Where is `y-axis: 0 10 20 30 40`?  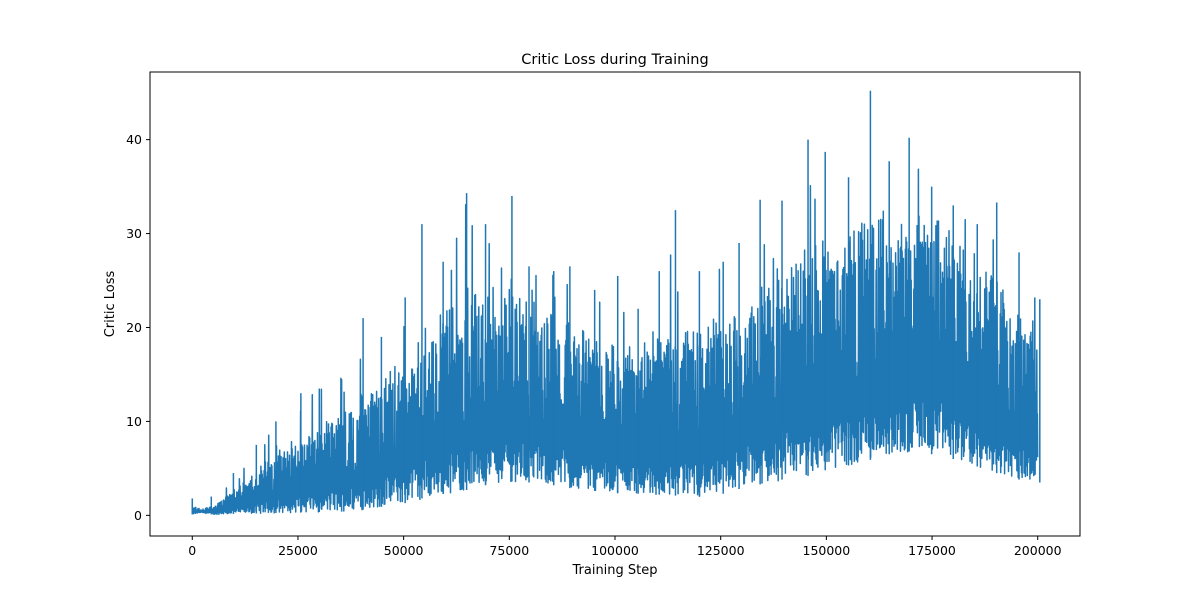 y-axis: 0 10 20 30 40 is located at coordinates (138, 327).